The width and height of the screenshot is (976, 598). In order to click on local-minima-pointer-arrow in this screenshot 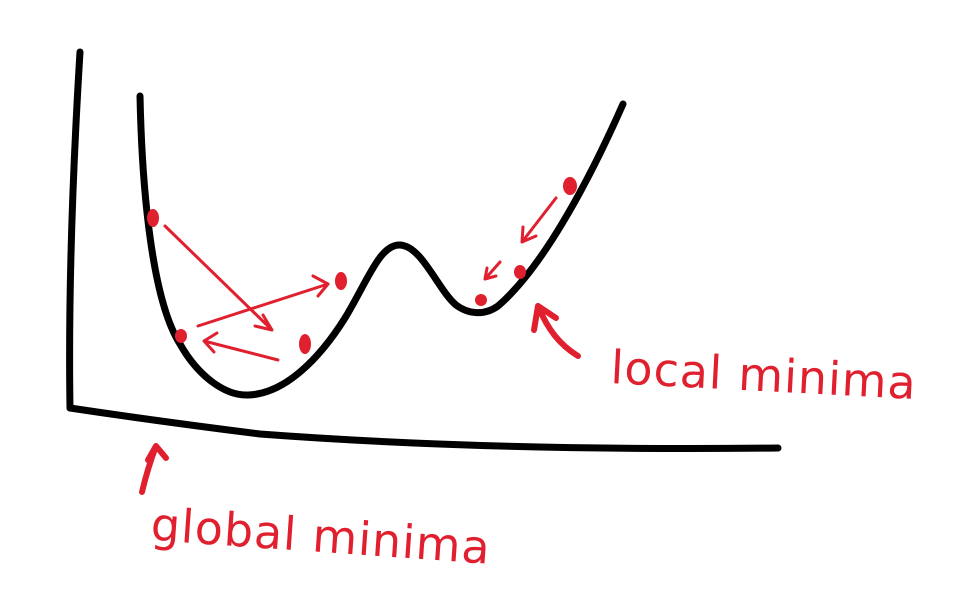, I will do `click(556, 331)`.